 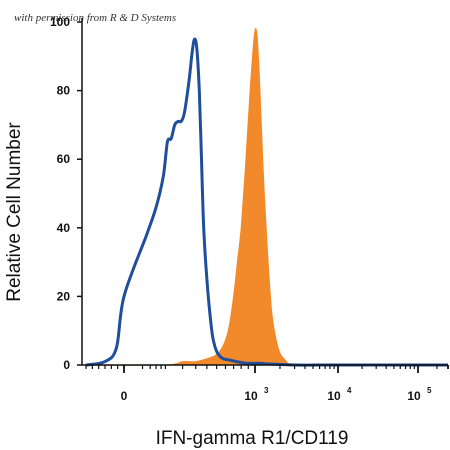 What do you see at coordinates (66, 365) in the screenshot?
I see `y-tick-label: 0` at bounding box center [66, 365].